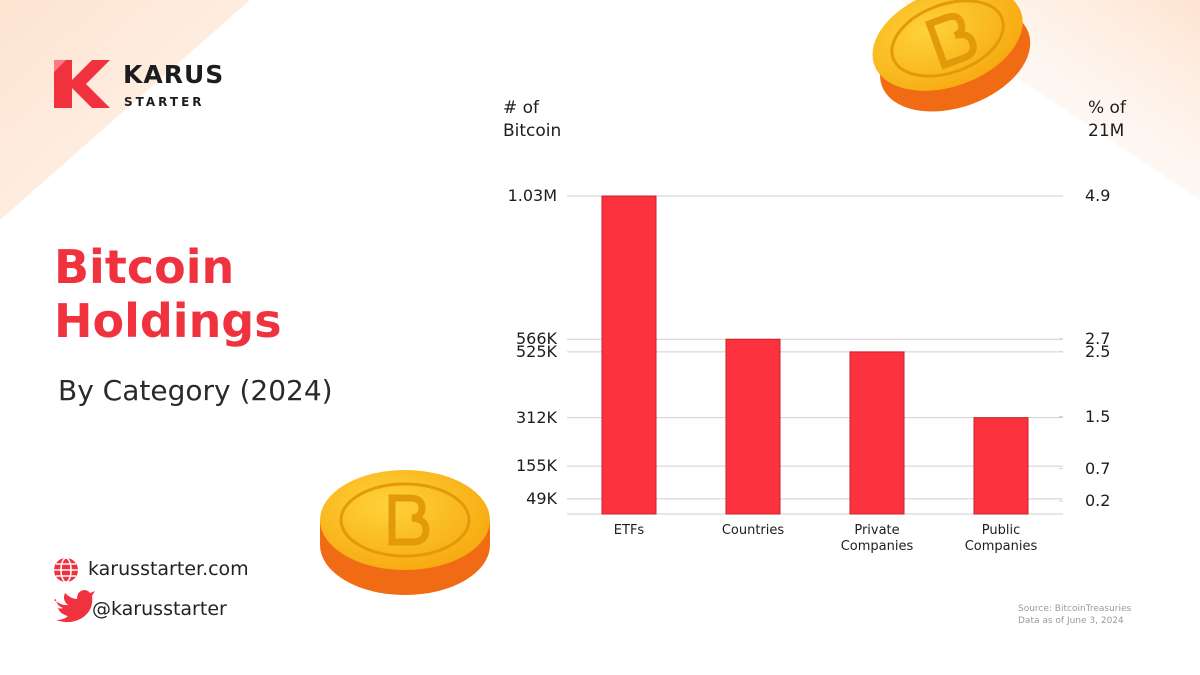 Image resolution: width=1200 pixels, height=675 pixels. Describe the element at coordinates (174, 74) in the screenshot. I see `brand-name: KARUS` at that location.